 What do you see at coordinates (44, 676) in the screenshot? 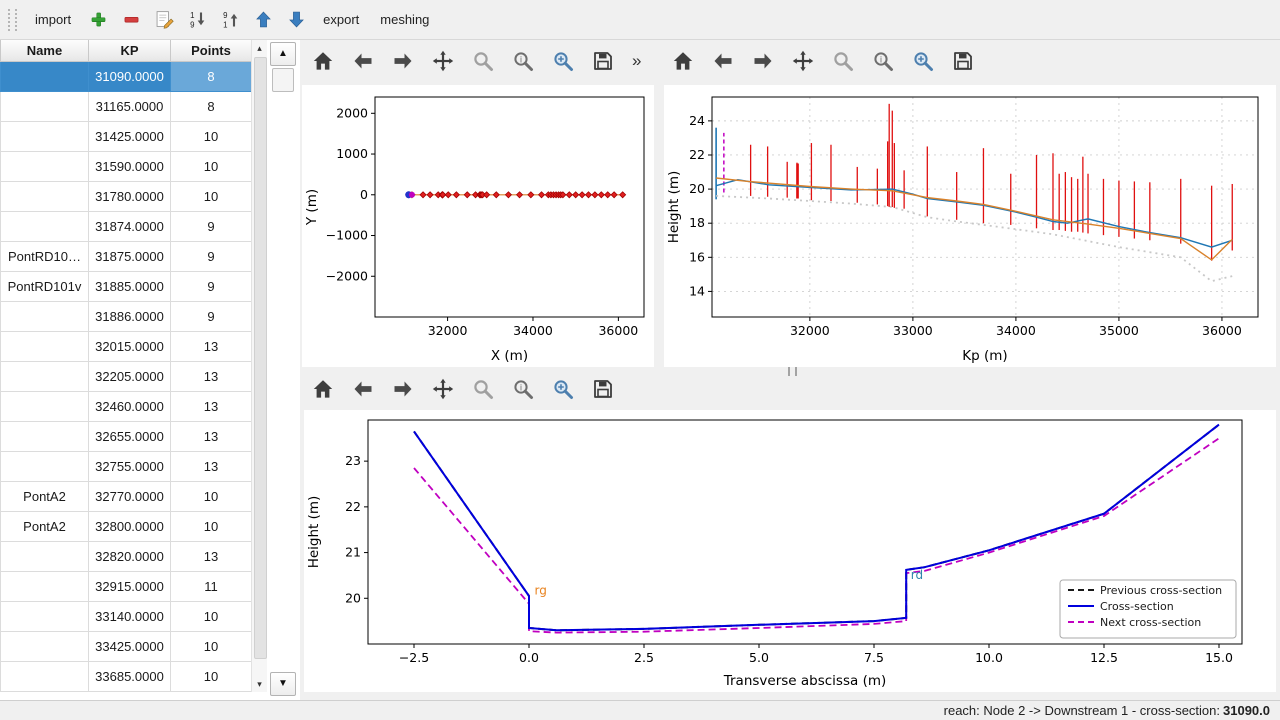
I see `cell-name` at bounding box center [44, 676].